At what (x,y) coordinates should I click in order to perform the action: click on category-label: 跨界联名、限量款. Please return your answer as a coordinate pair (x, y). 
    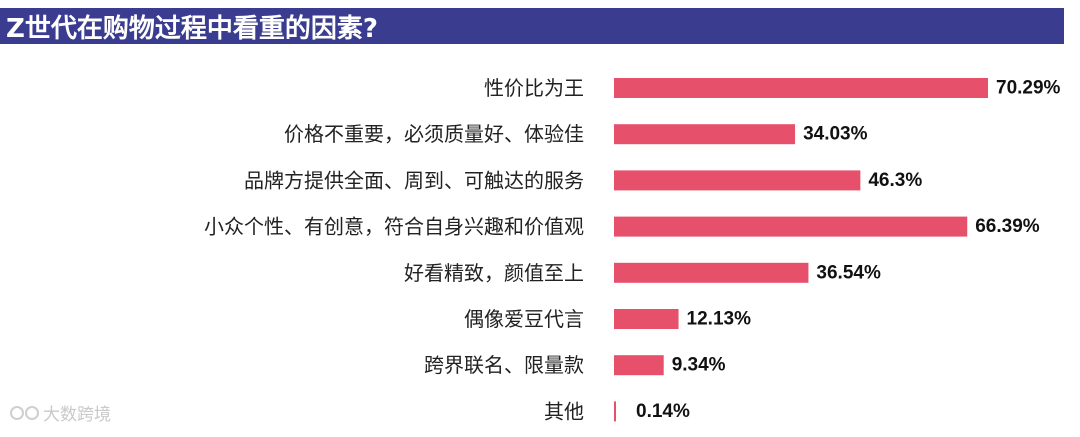
    Looking at the image, I should click on (504, 365).